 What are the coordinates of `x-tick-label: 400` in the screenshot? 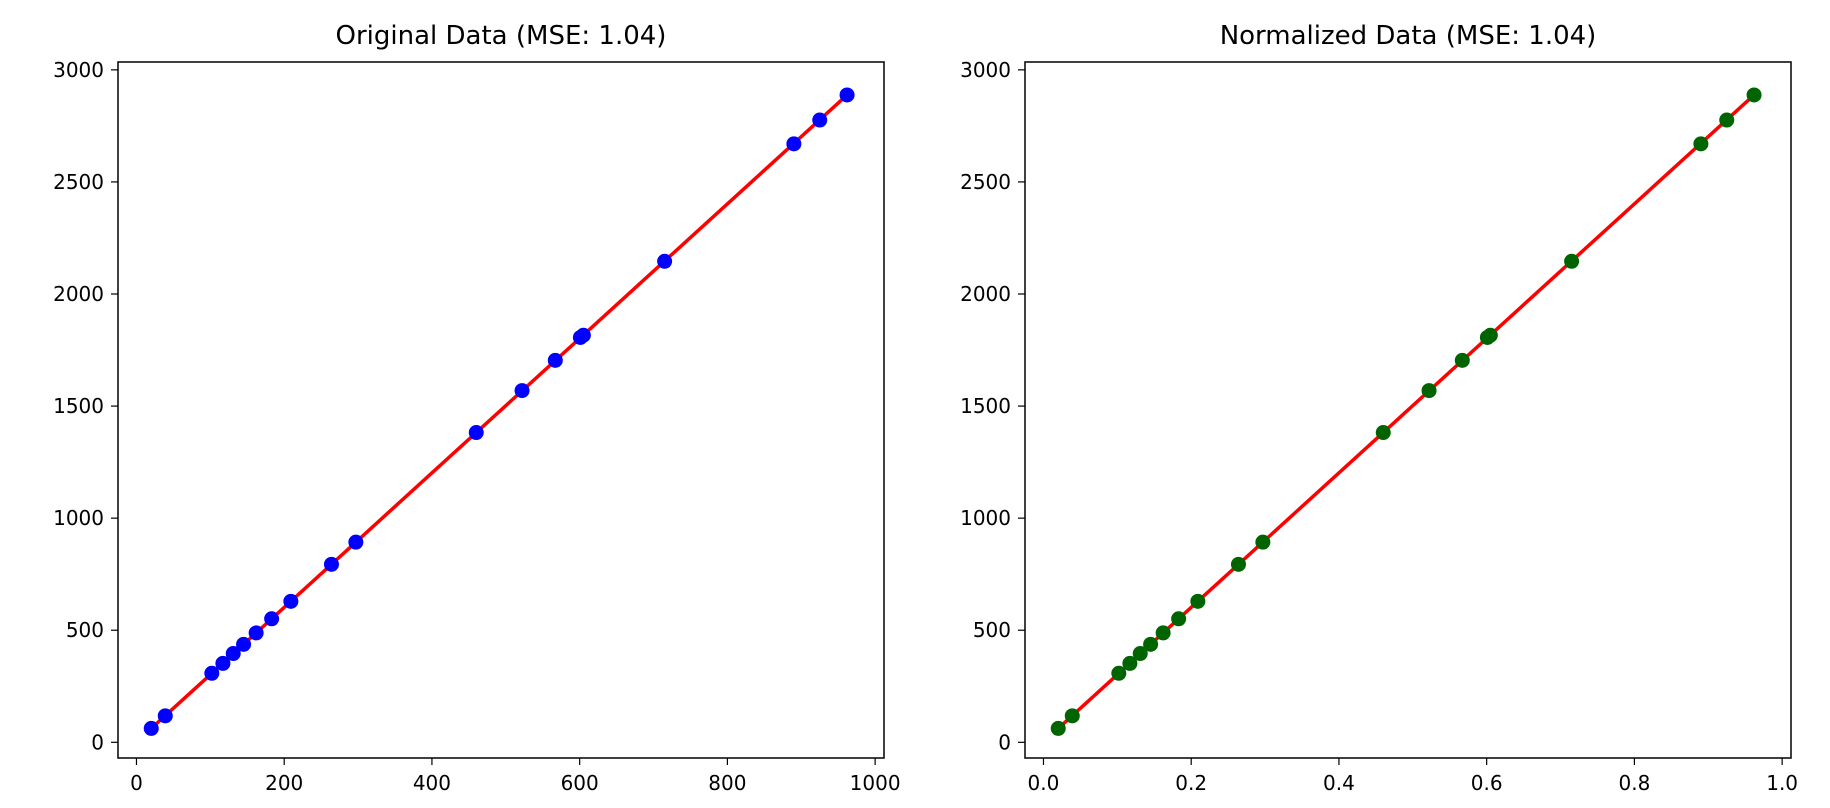 It's located at (432, 783).